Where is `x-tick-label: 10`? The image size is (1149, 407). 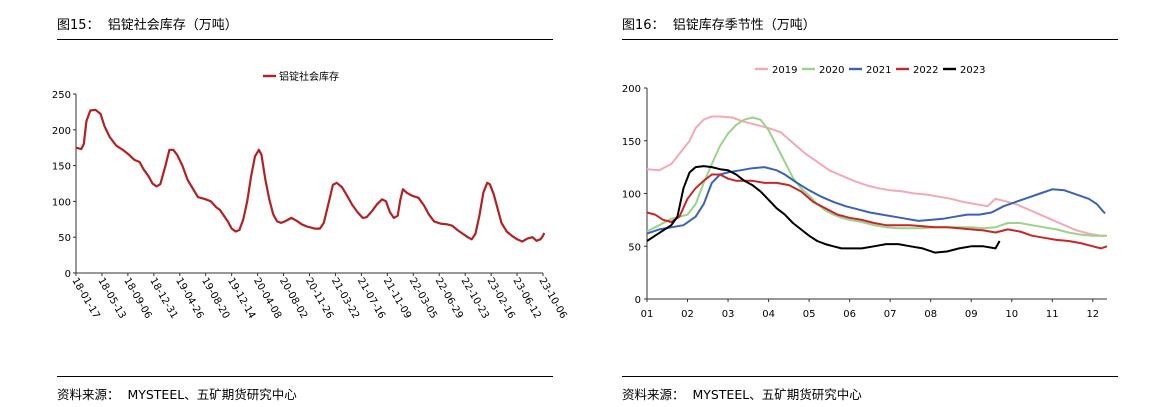
x-tick-label: 10 is located at coordinates (1011, 314).